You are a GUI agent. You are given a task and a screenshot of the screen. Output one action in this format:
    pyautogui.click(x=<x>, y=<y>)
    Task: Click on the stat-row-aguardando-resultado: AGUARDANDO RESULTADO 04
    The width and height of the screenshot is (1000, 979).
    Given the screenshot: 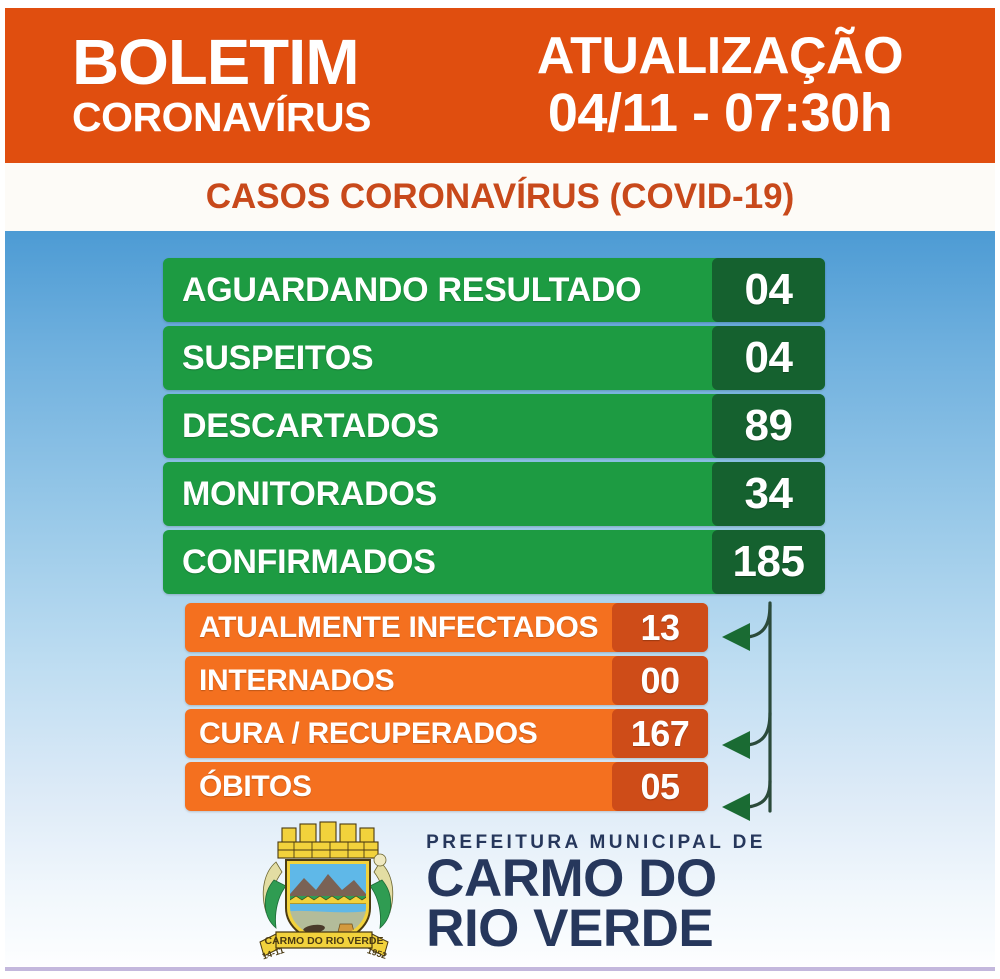 What is the action you would take?
    pyautogui.click(x=494, y=290)
    